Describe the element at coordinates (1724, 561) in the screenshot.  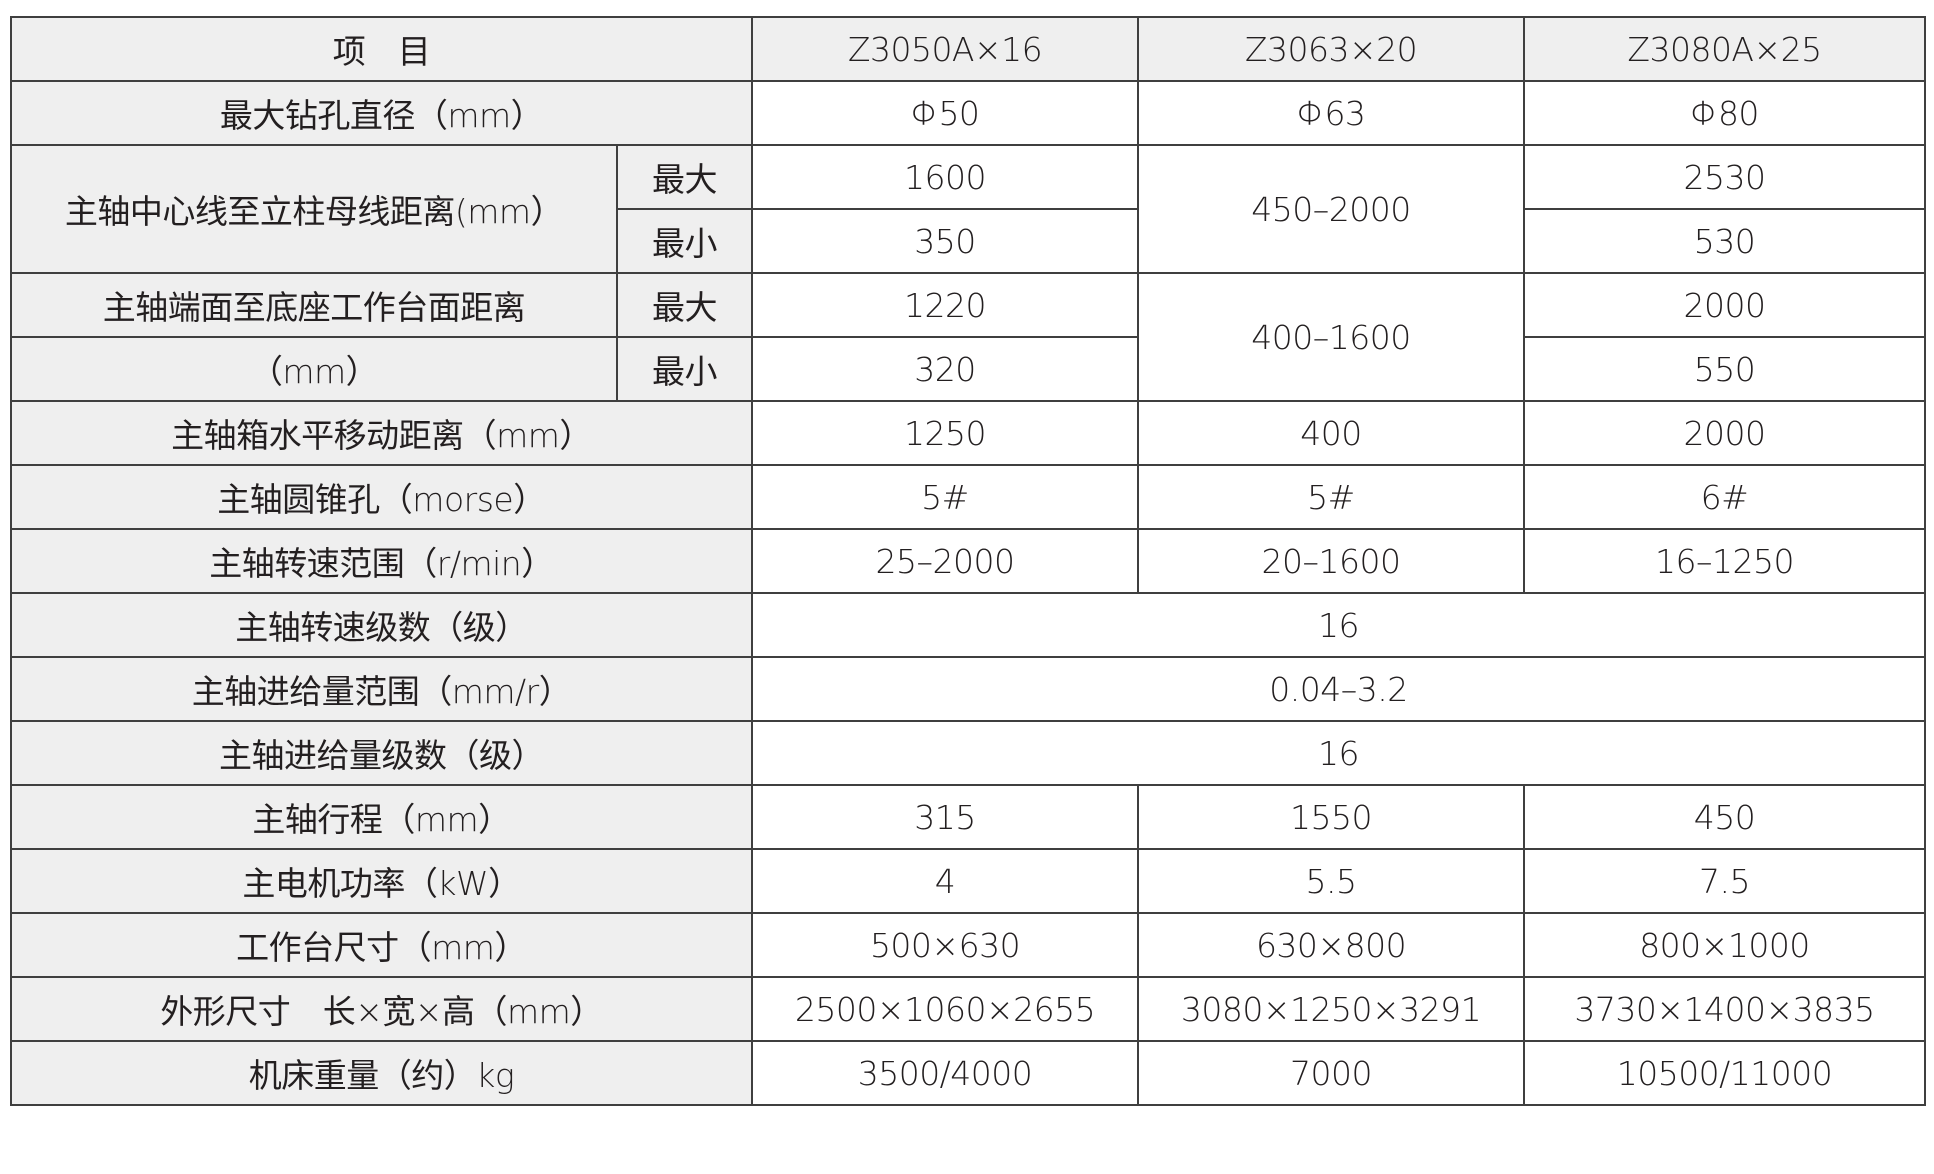
I see `cell: 16–1250` at that location.